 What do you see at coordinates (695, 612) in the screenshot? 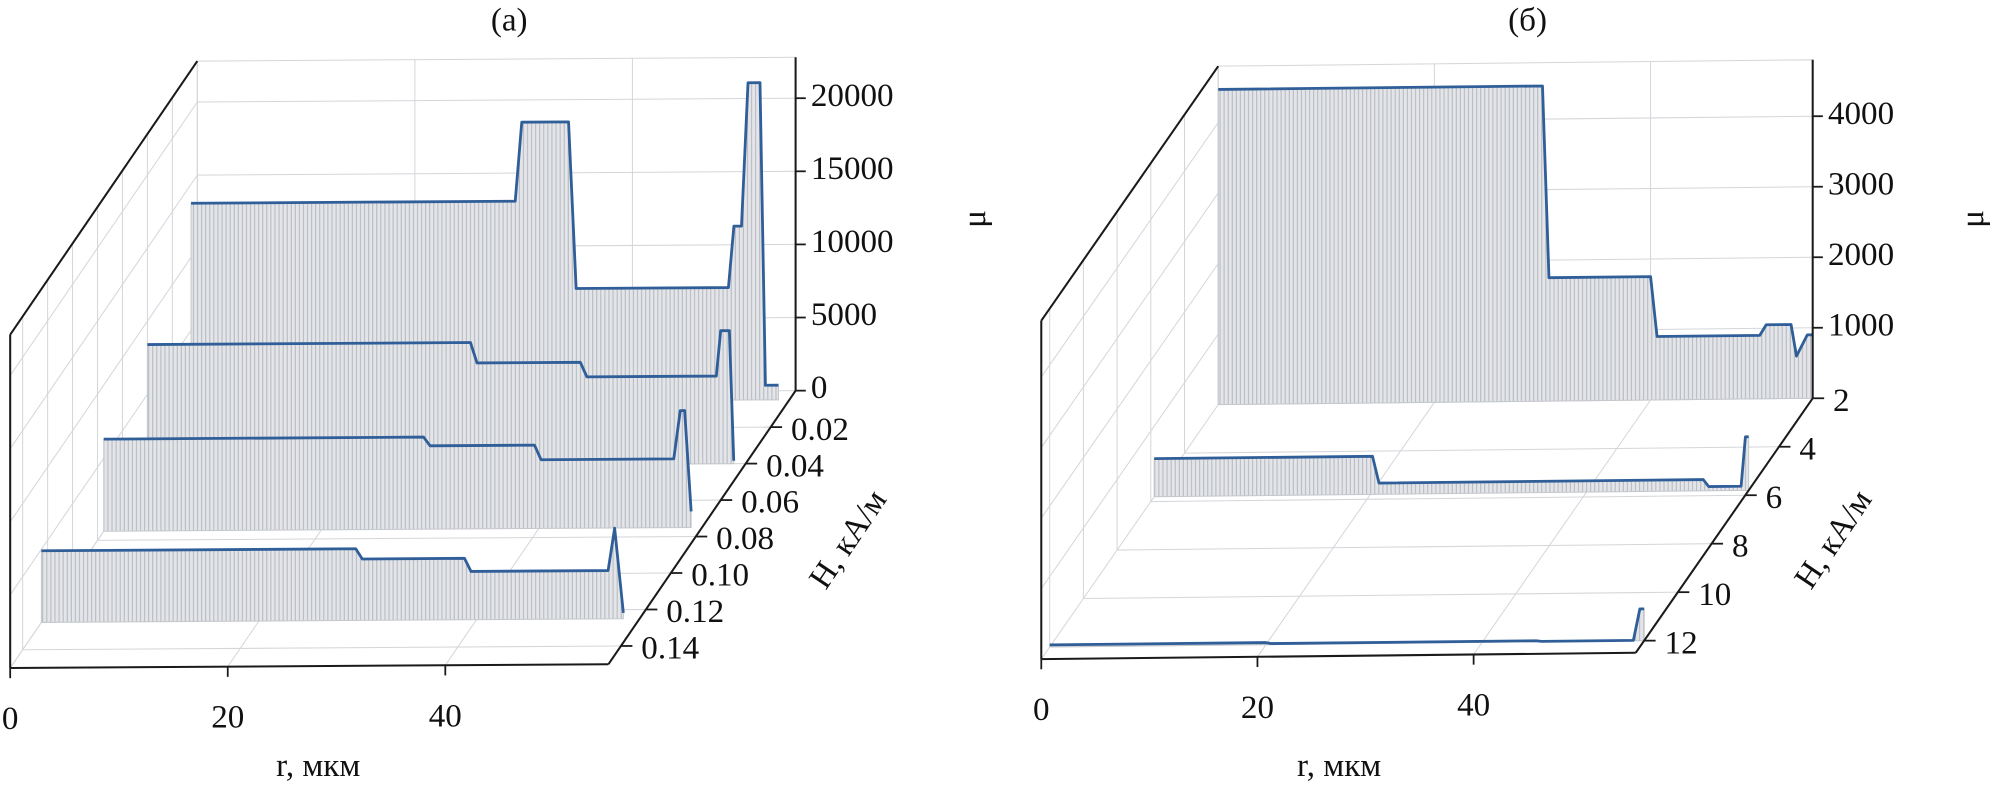
I see `y-tick-label: 0.12` at bounding box center [695, 612].